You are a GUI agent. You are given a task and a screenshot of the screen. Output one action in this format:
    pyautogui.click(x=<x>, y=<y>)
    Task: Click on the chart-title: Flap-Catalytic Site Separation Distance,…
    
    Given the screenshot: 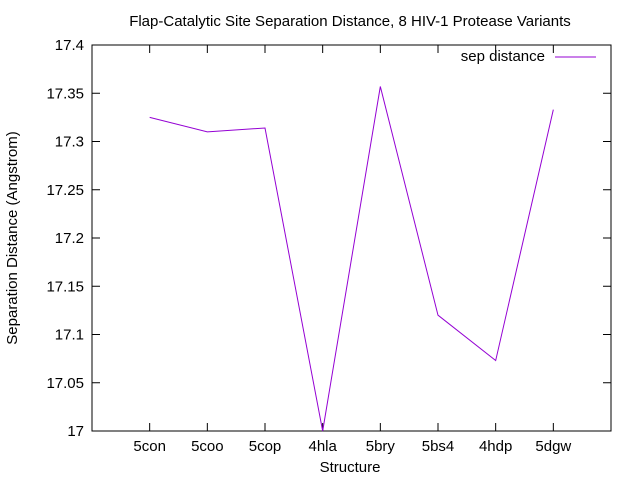 What is the action you would take?
    pyautogui.click(x=350, y=21)
    